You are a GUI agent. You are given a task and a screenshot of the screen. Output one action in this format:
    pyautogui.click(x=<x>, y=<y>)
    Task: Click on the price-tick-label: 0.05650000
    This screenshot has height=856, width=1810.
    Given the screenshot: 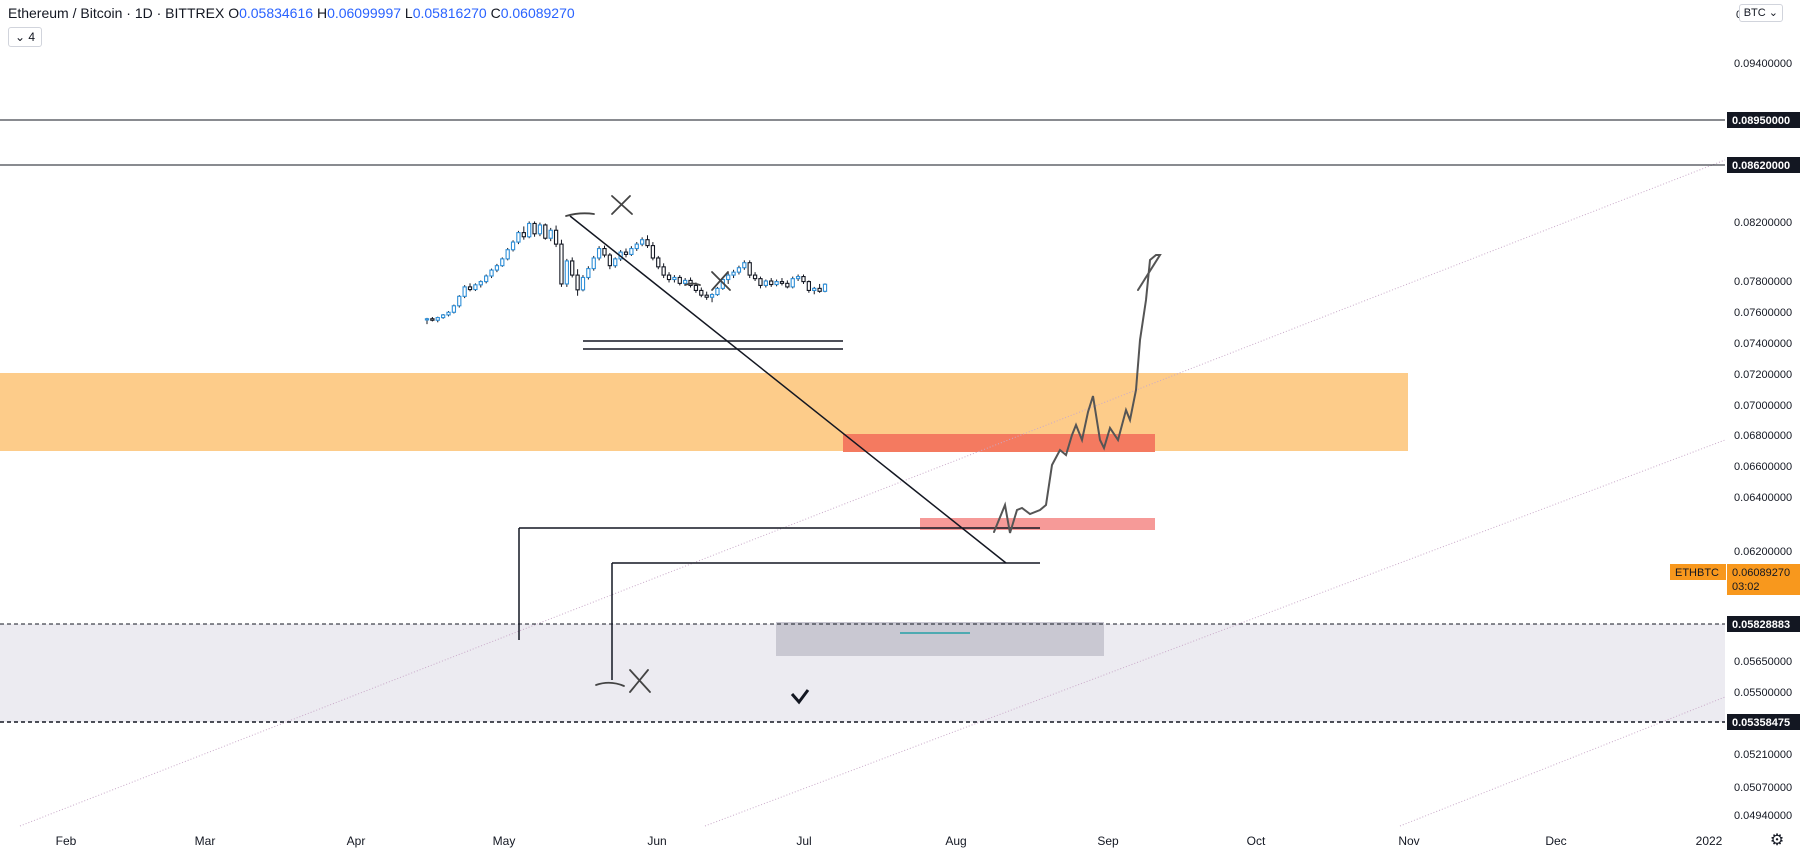 What is the action you would take?
    pyautogui.click(x=1763, y=662)
    